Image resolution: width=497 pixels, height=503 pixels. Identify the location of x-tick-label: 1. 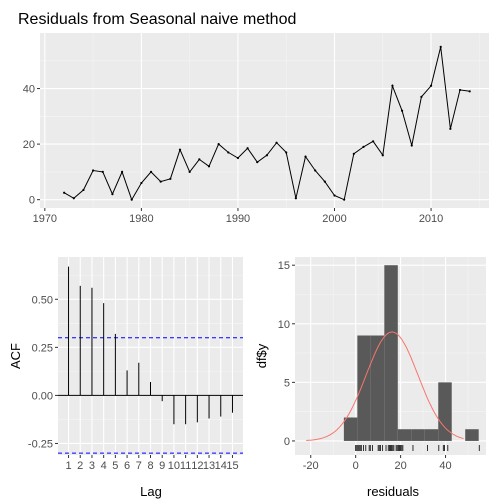
(68, 466).